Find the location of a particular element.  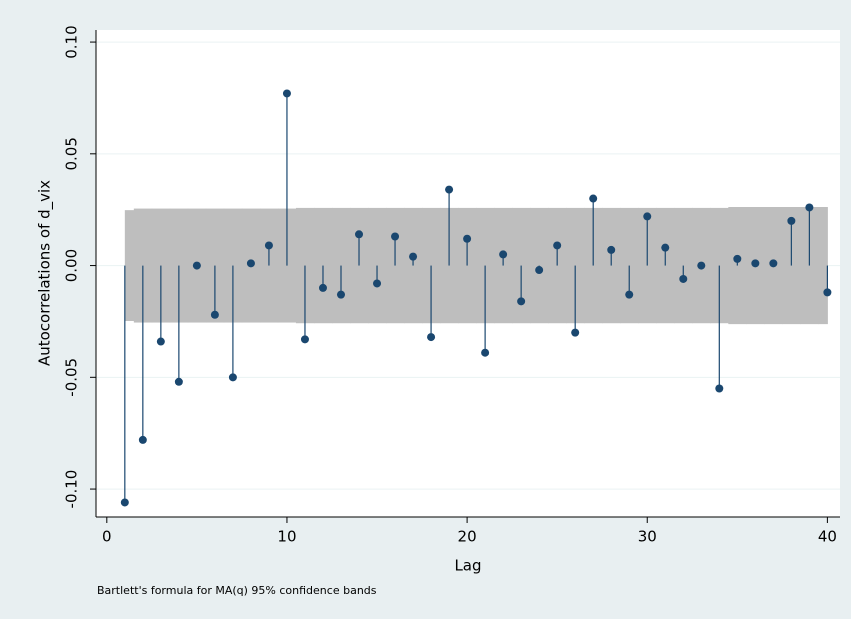

y-tick-label: 0.10 is located at coordinates (72, 41).